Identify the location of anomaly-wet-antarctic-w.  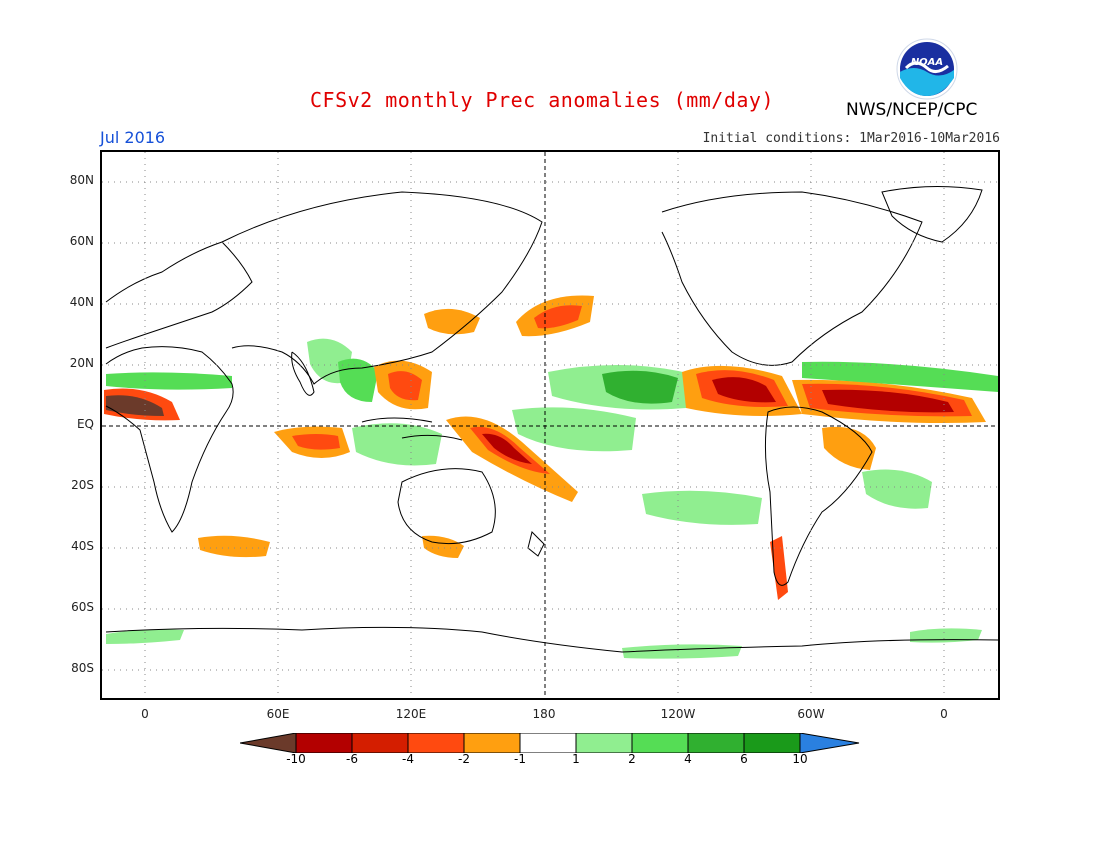
(145, 636).